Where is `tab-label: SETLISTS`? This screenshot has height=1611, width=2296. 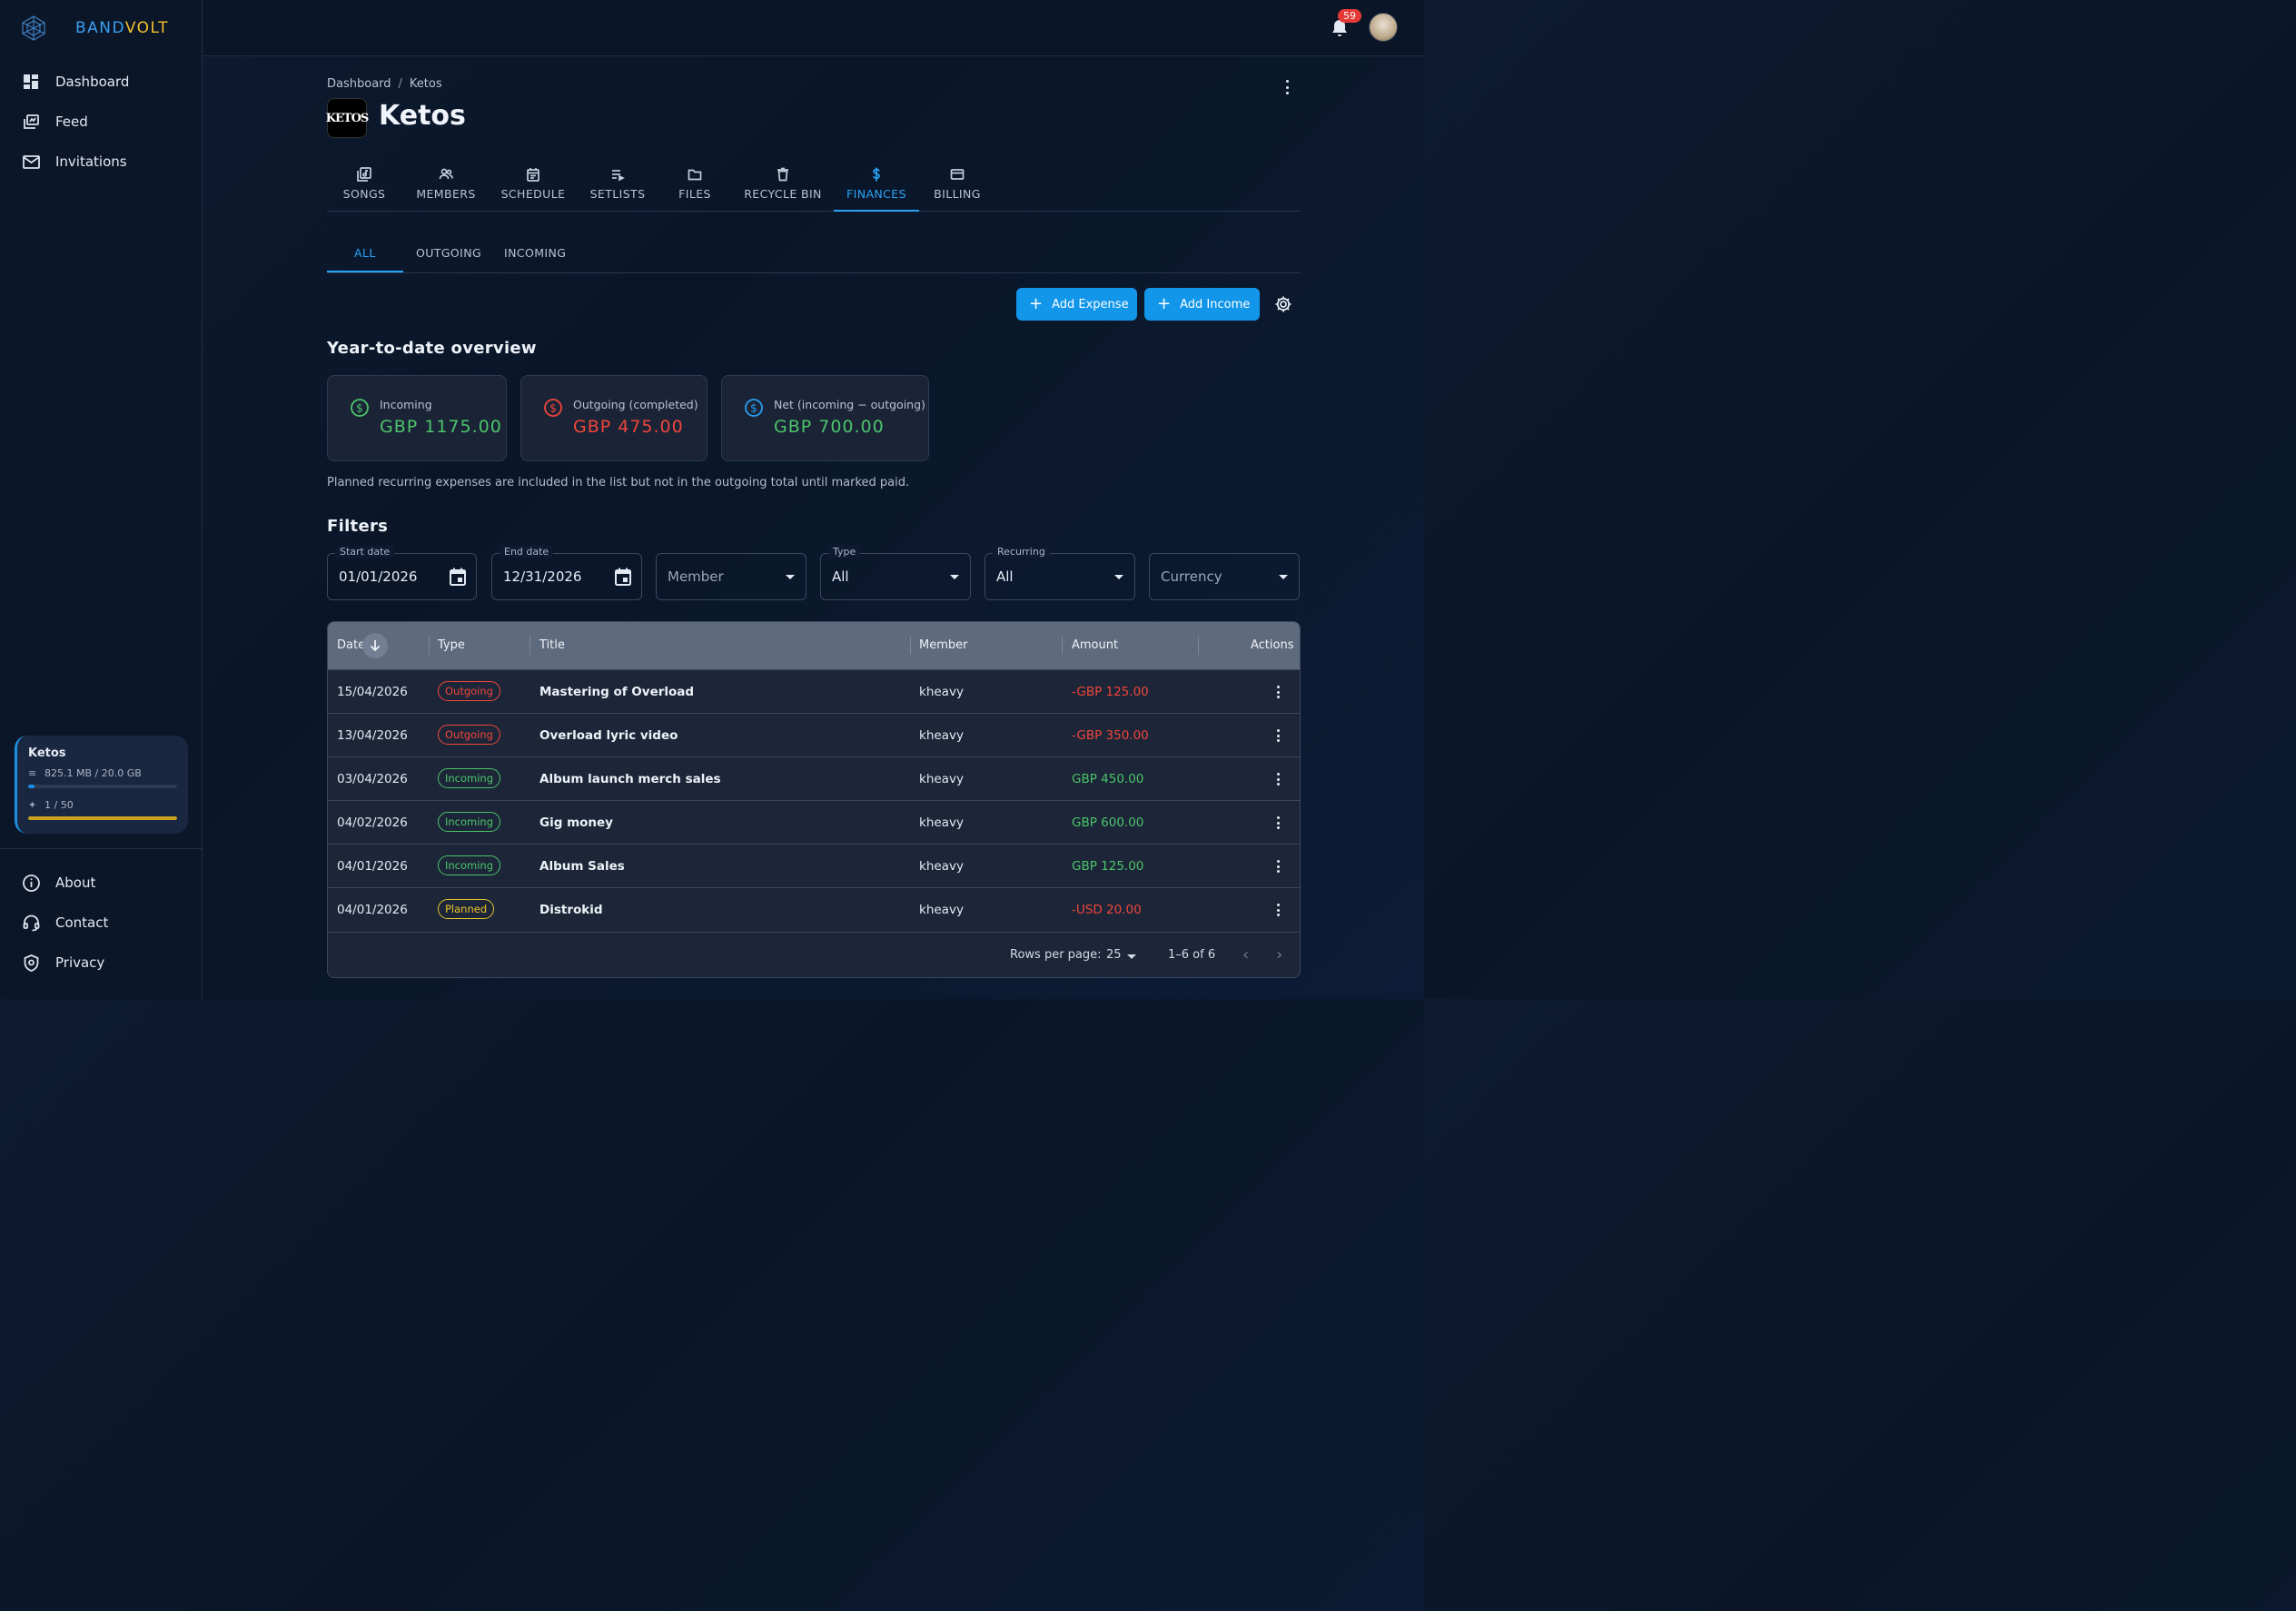
tab-label: SETLISTS is located at coordinates (617, 194).